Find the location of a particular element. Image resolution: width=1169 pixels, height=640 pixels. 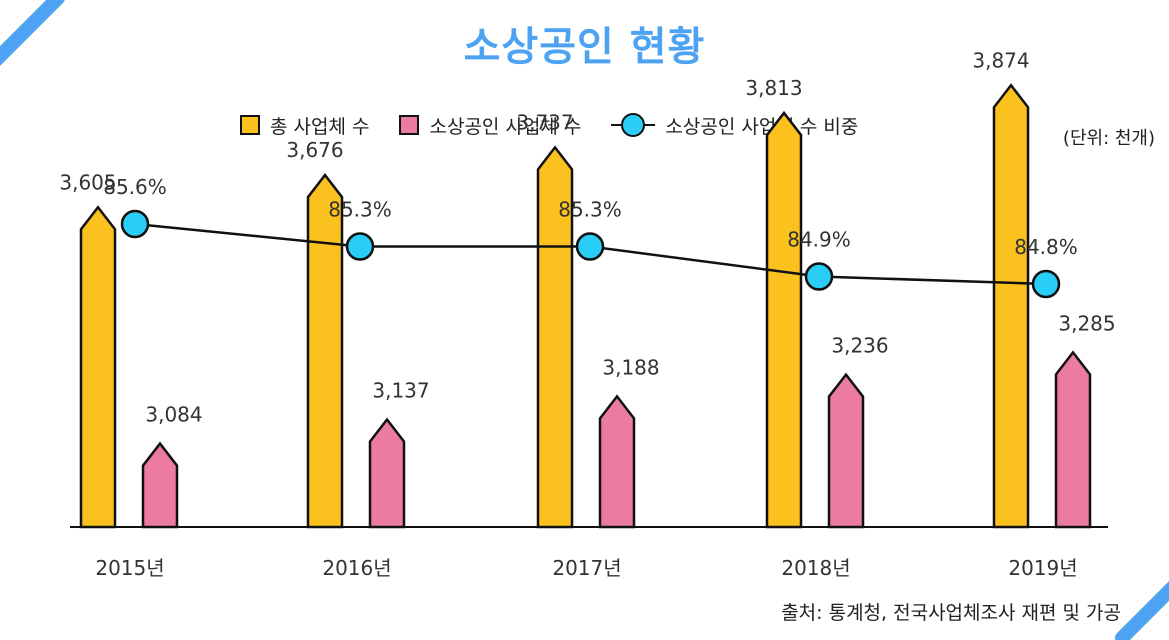

legend-item-small: 소상공인 사업체 수 is located at coordinates (490, 125).